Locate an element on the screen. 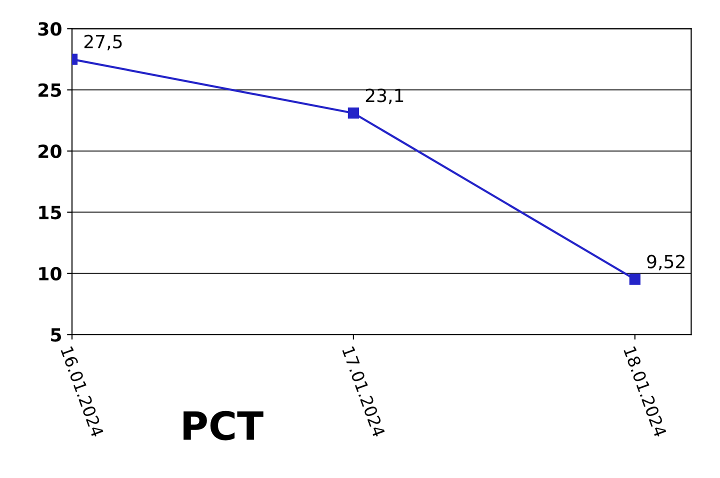  y-tick-label: 20 is located at coordinates (50, 151).